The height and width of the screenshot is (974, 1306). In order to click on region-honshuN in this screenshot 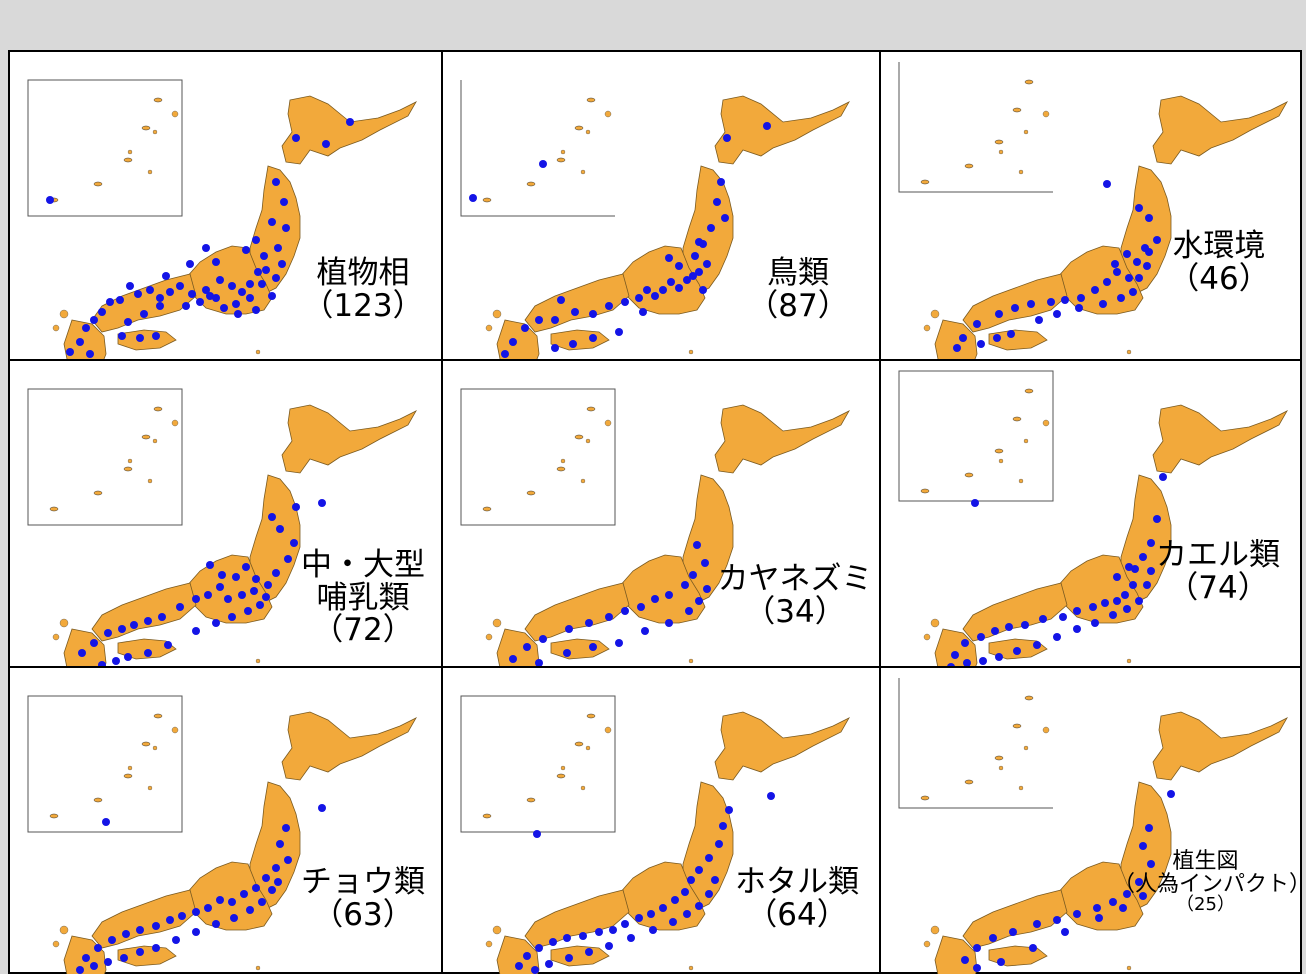, I will do `click(275, 538)`.